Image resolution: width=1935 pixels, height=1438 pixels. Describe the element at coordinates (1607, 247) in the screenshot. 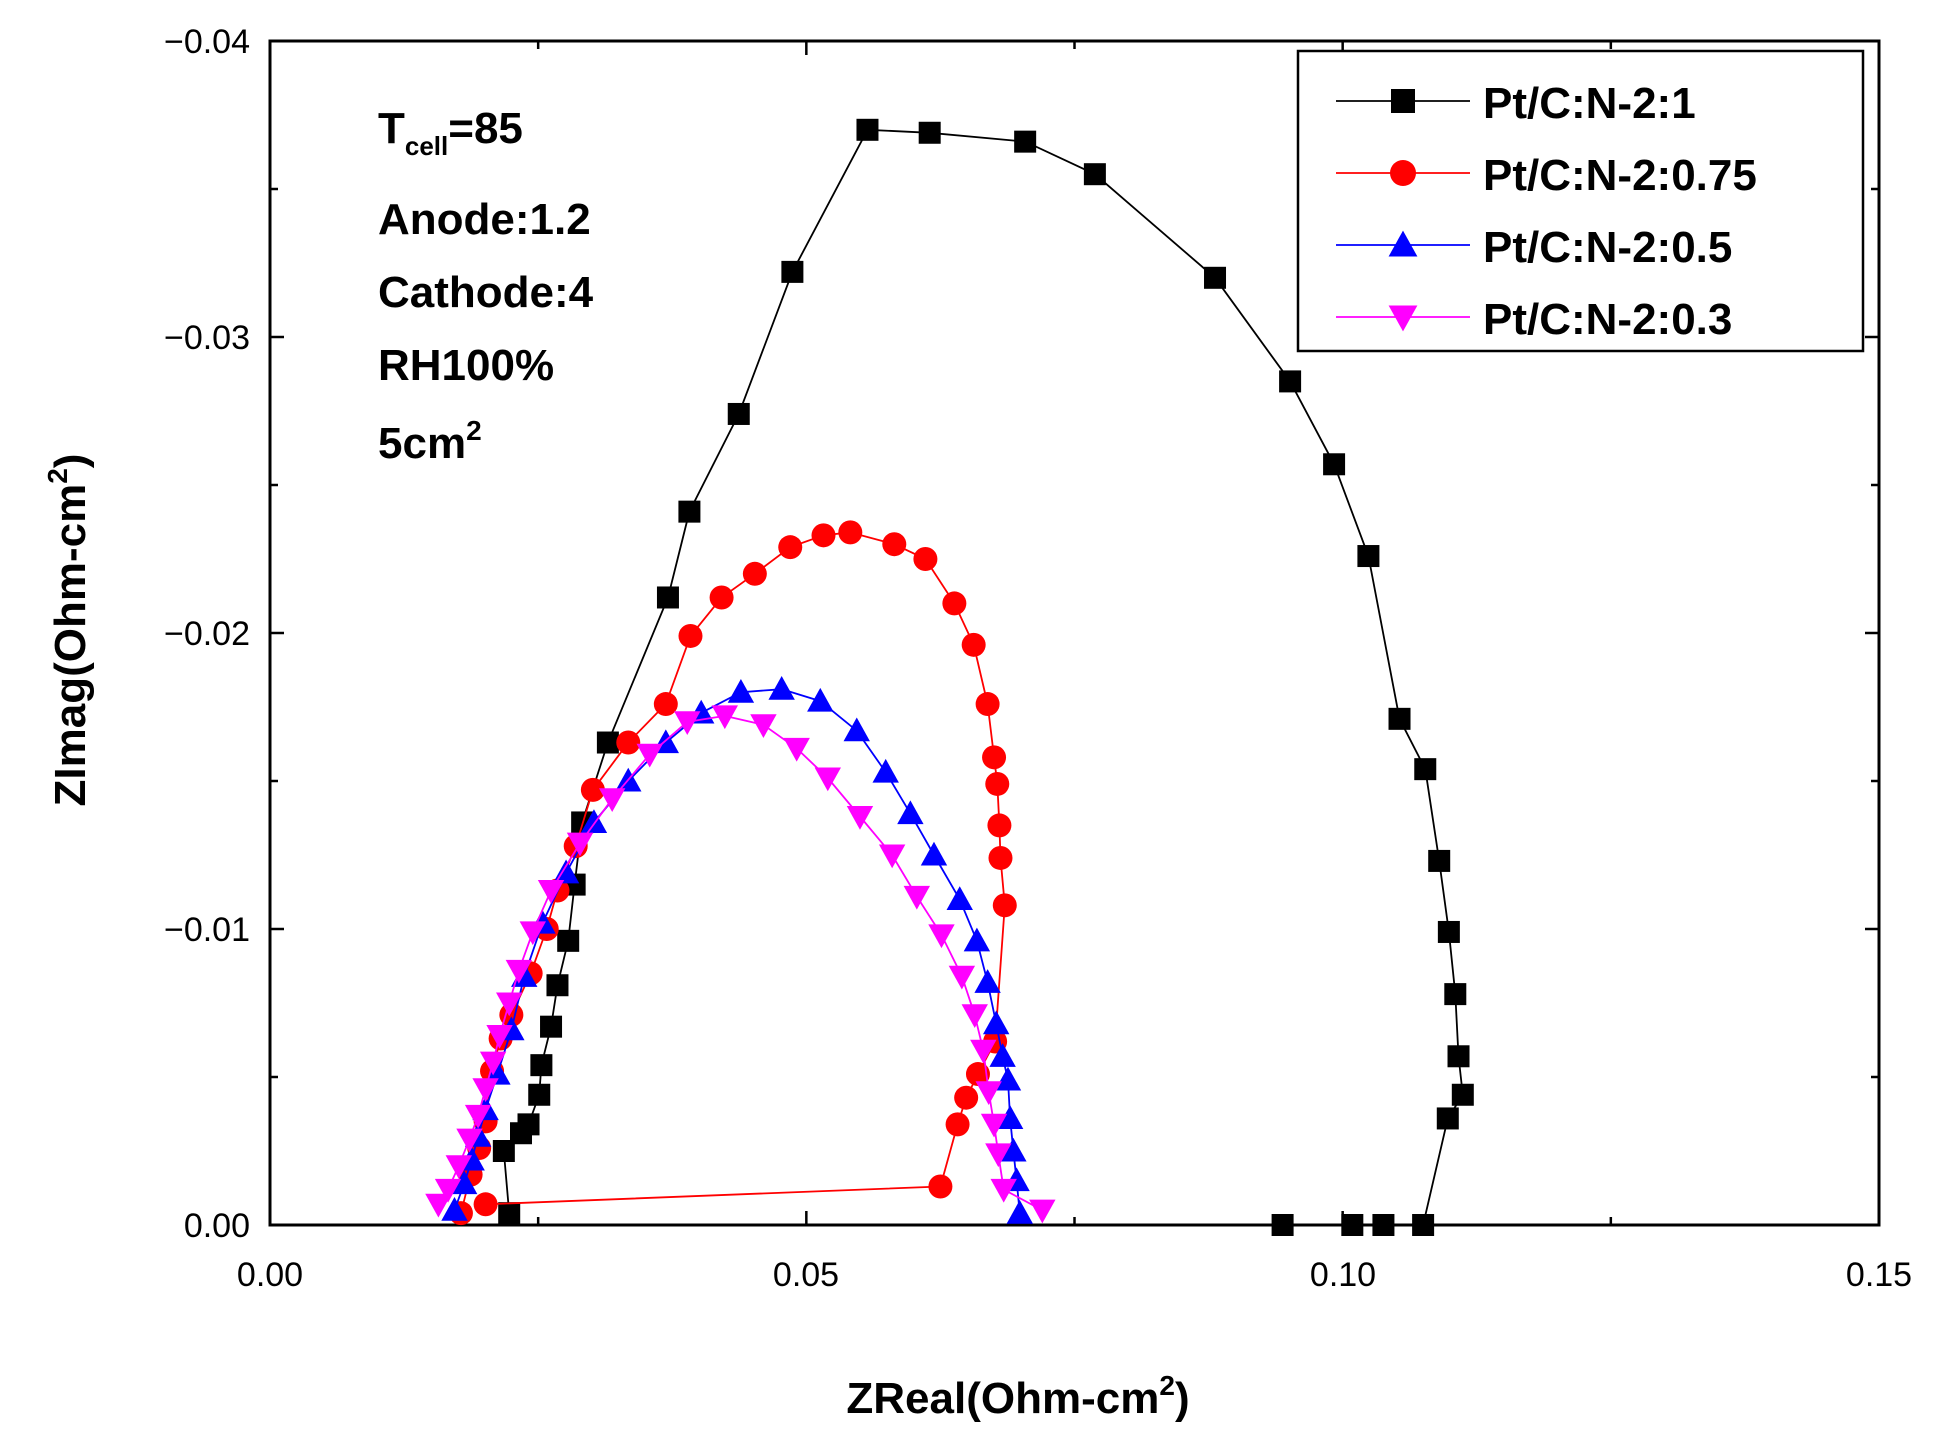

I see `legend-label: Pt/C:N-2:0.5` at that location.